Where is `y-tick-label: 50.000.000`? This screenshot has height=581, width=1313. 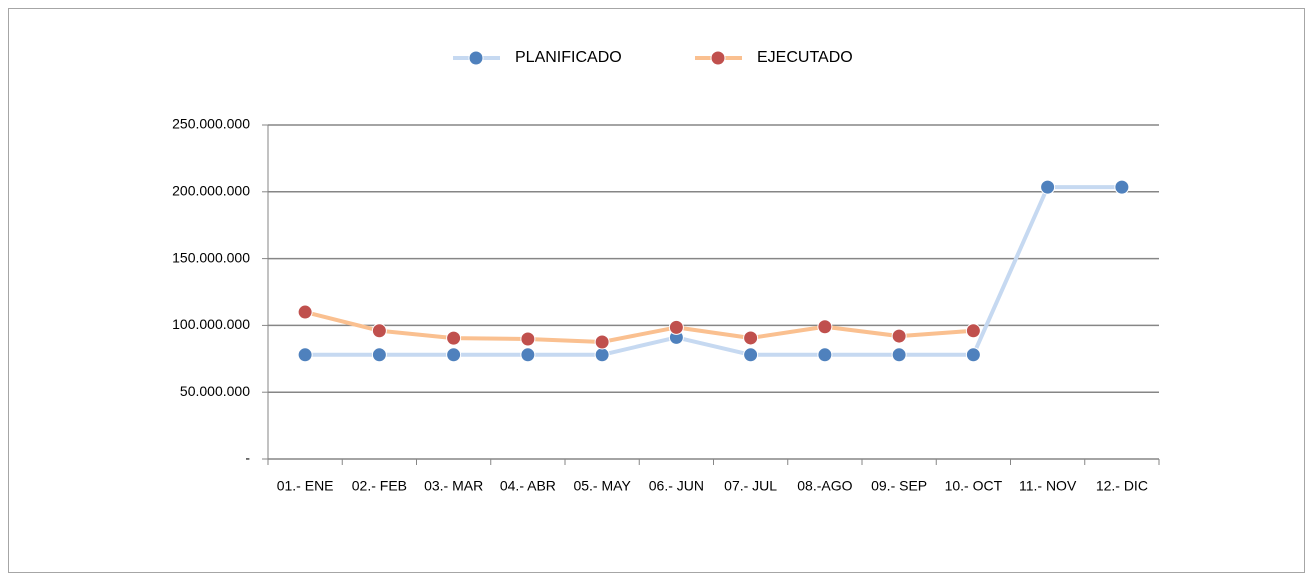
y-tick-label: 50.000.000 is located at coordinates (215, 391).